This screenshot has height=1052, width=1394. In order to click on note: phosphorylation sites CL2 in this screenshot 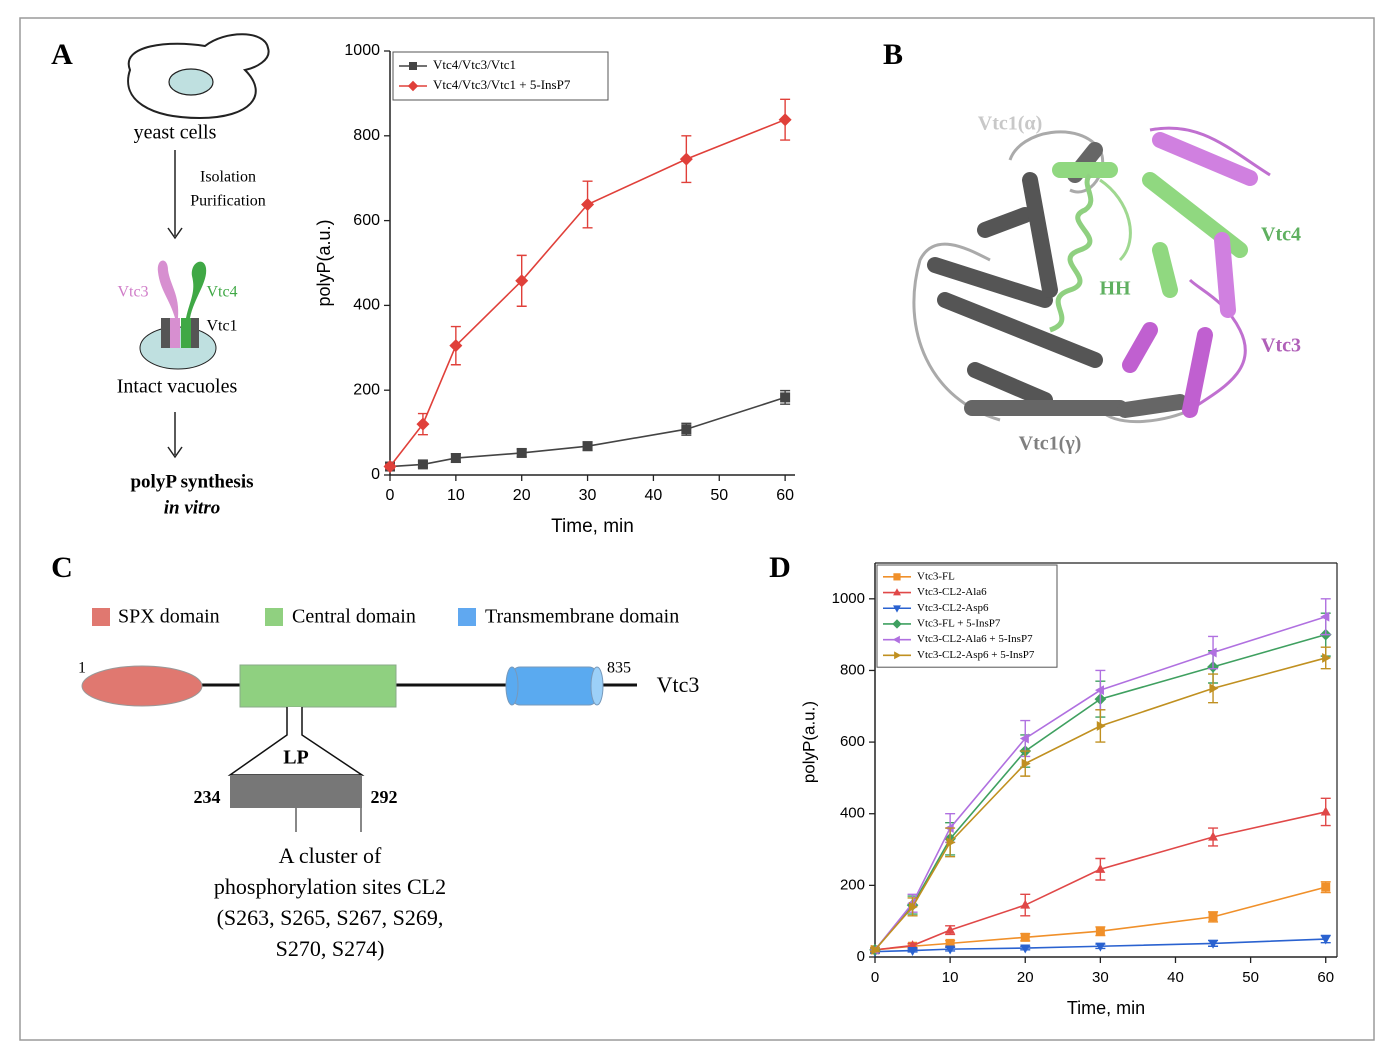, I will do `click(330, 886)`.